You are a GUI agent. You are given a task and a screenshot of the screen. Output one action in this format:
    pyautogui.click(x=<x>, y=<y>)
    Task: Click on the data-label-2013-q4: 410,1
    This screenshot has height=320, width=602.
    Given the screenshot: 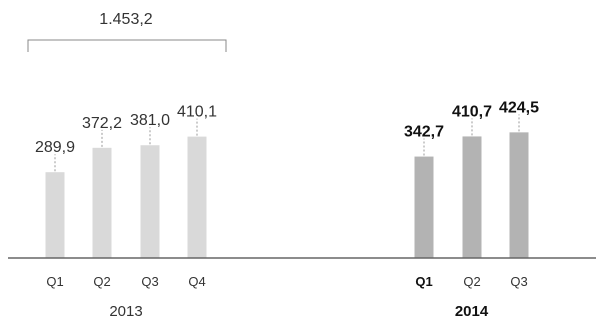 What is the action you would take?
    pyautogui.click(x=197, y=112)
    